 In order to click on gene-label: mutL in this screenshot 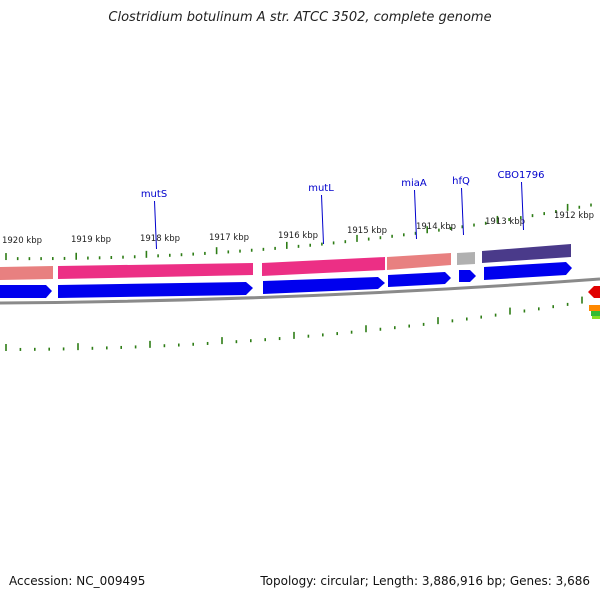, I will do `click(321, 188)`.